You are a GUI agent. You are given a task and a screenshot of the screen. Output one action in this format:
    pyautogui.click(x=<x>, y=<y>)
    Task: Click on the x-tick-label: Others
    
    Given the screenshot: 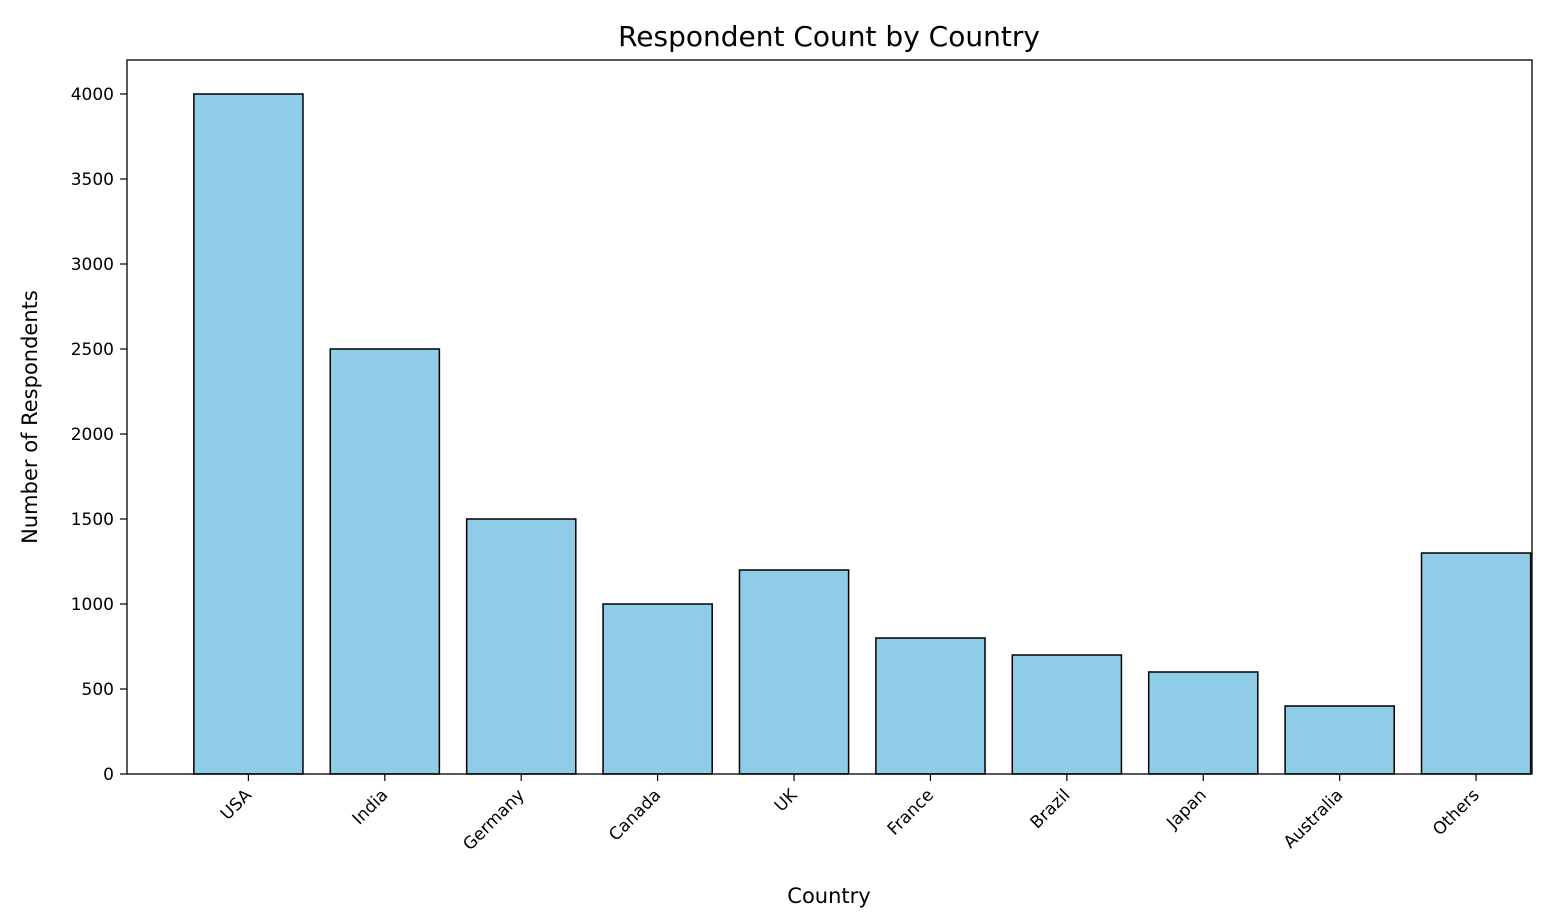 What is the action you would take?
    pyautogui.click(x=1456, y=812)
    